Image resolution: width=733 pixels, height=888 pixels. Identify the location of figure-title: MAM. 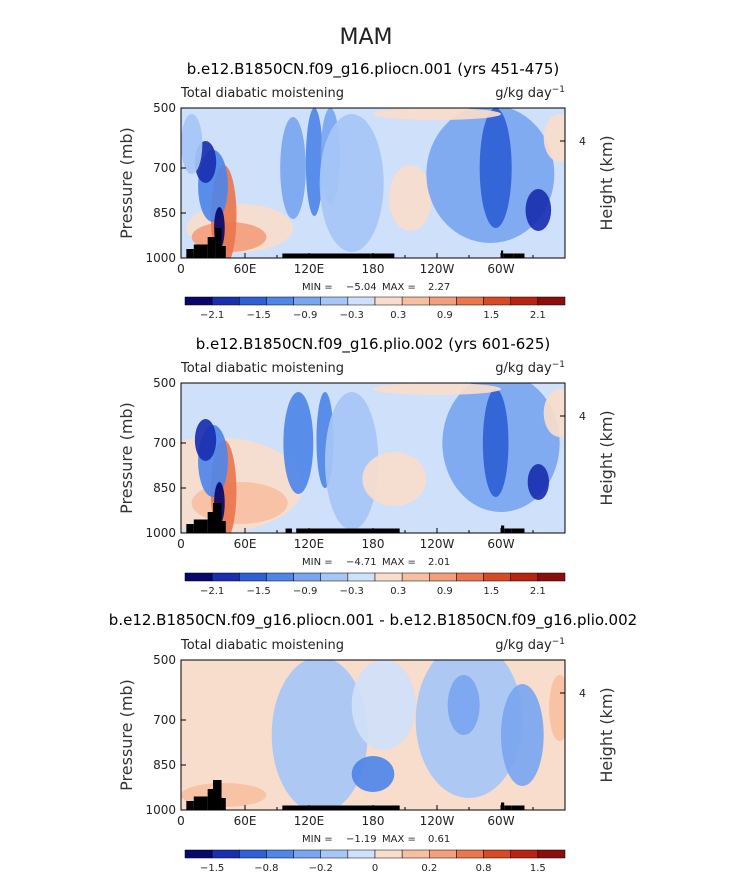
(365, 37).